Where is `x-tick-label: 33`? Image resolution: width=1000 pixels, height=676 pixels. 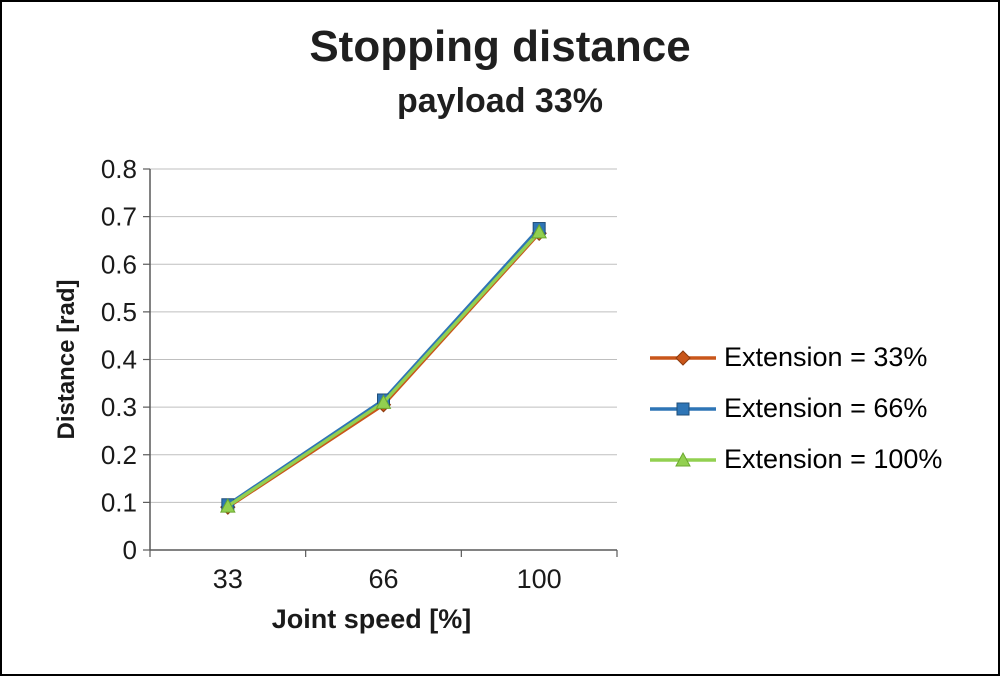 x-tick-label: 33 is located at coordinates (228, 579).